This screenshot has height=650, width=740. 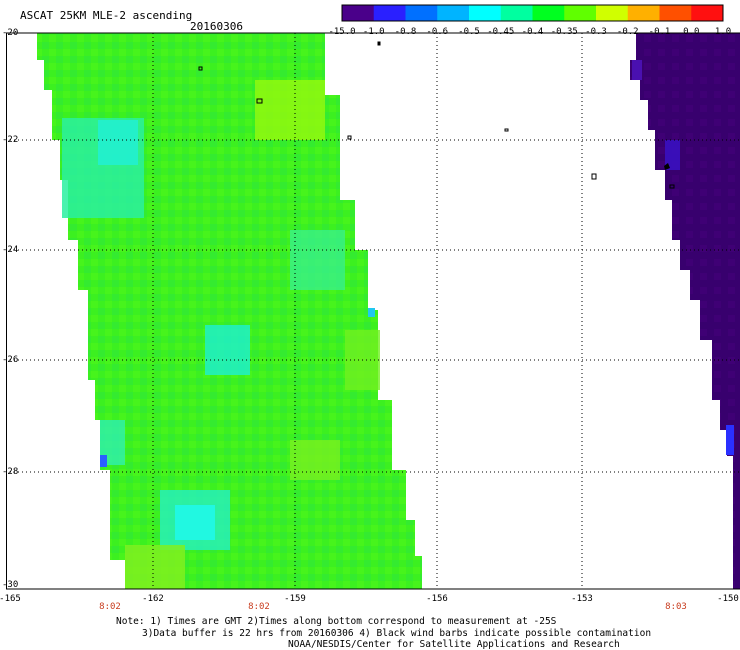 I want to click on colorbar-tick-label: 1.0, so click(x=723, y=32).